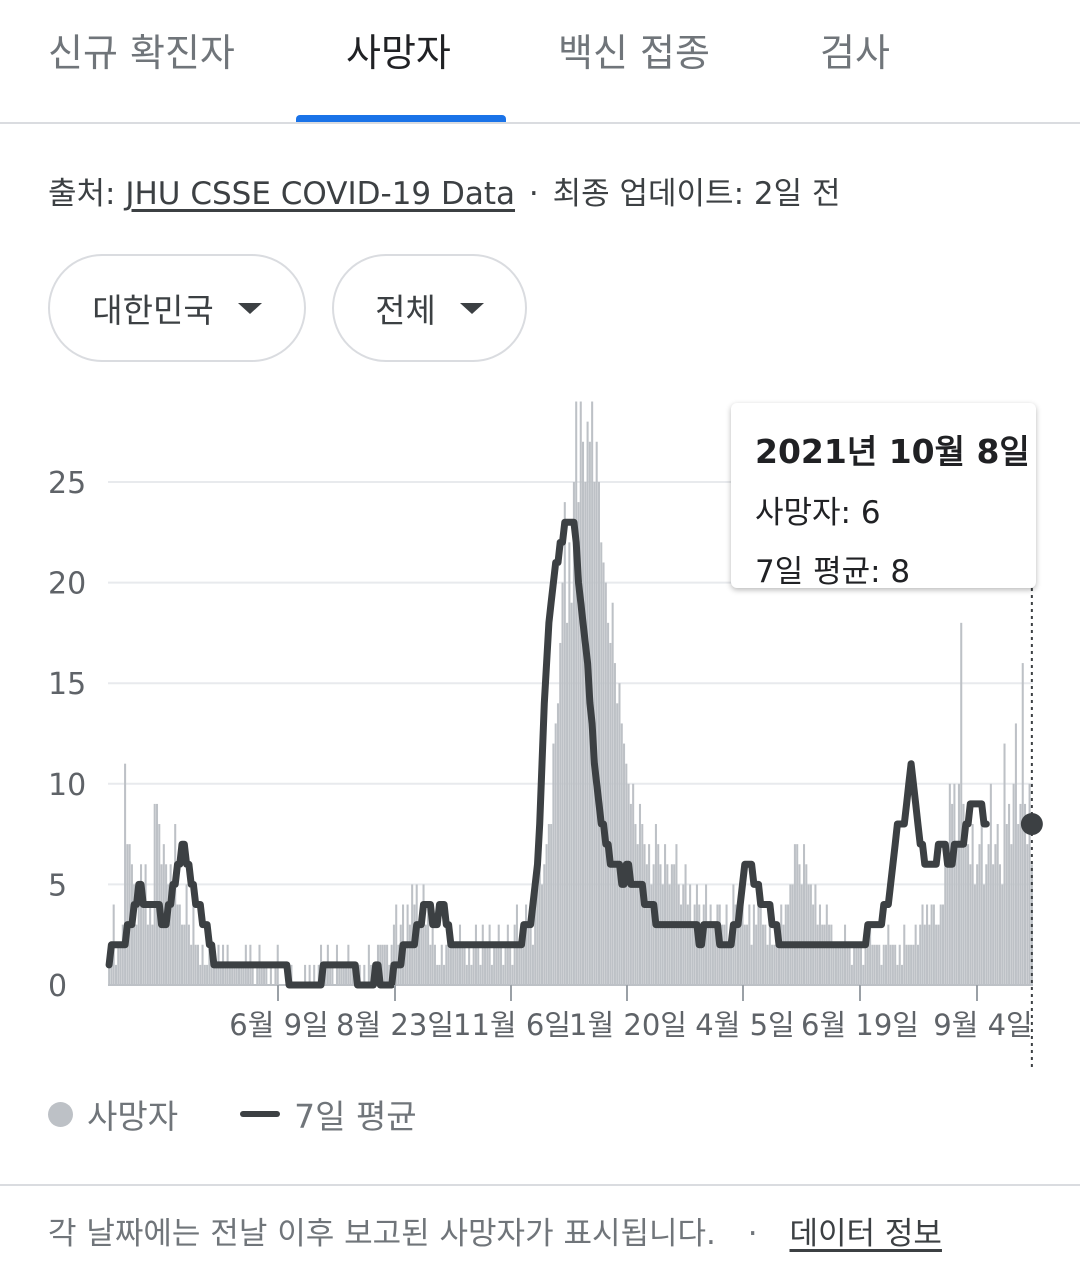  I want to click on legend-average-swatch, so click(260, 1114).